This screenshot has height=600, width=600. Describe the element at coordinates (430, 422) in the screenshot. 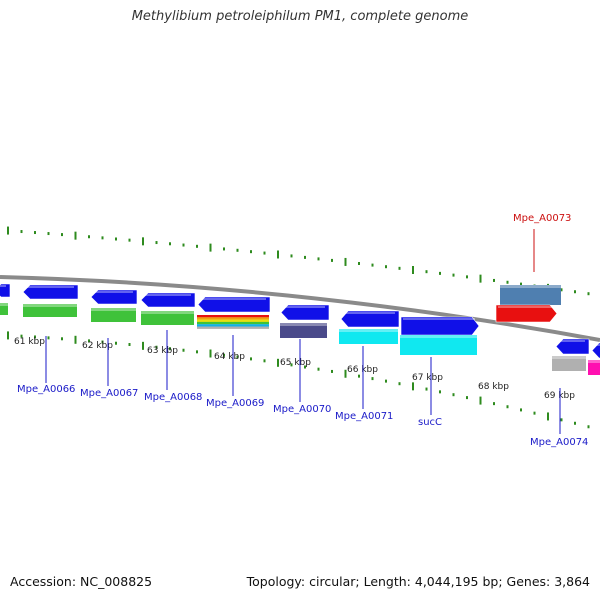

I see `gene-label: sucC` at that location.